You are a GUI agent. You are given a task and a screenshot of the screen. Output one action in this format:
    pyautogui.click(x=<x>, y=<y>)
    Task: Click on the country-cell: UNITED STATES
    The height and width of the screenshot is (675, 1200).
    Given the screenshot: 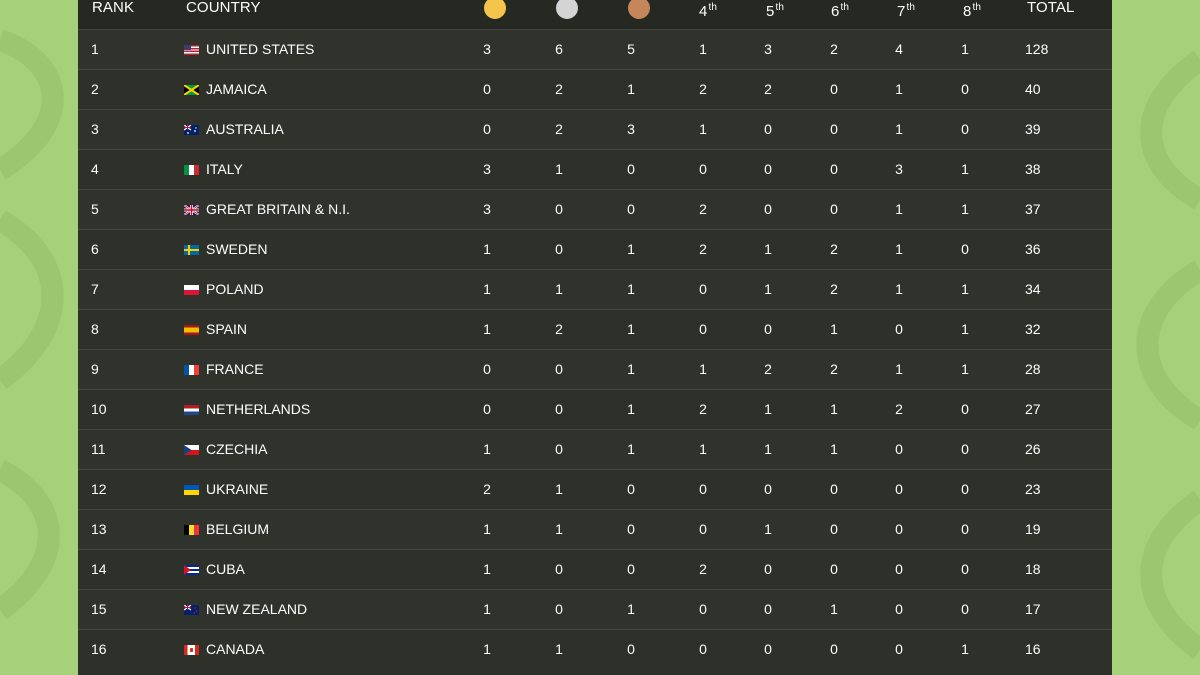 What is the action you would take?
    pyautogui.click(x=249, y=49)
    